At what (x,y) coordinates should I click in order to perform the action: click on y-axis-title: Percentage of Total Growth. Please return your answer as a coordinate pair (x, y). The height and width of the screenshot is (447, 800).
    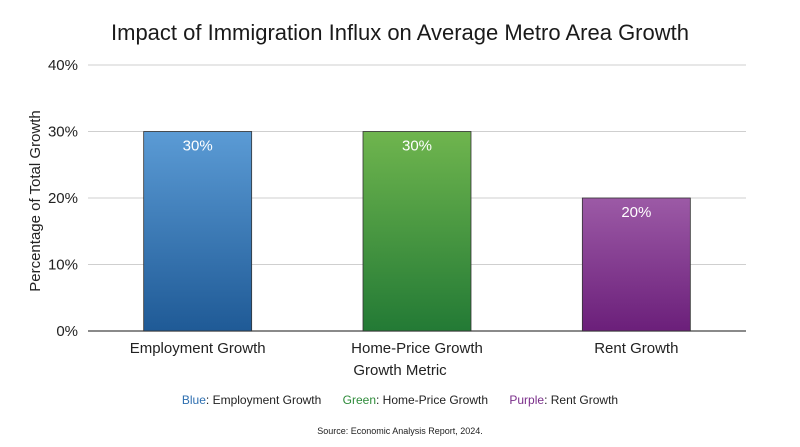
    Looking at the image, I should click on (35, 201).